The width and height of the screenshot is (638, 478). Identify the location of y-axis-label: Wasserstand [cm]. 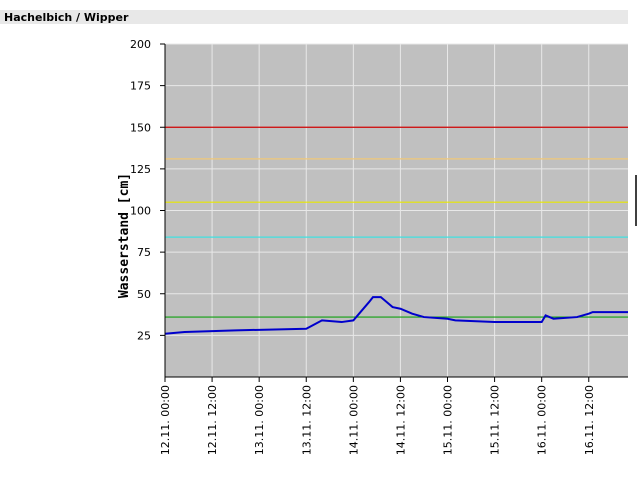
(124, 235).